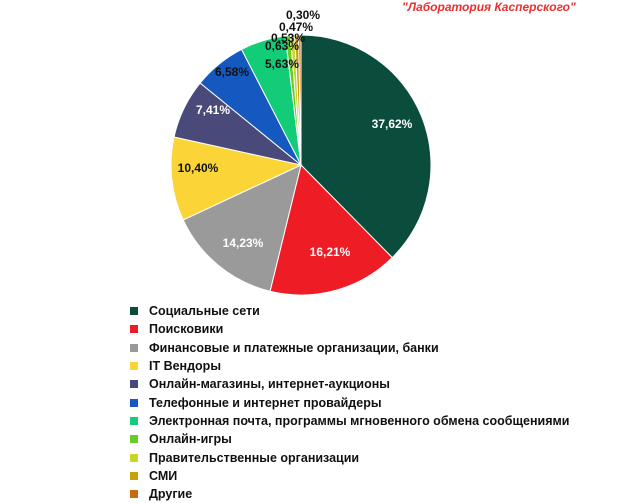  I want to click on legend-label: СМИ, so click(163, 475).